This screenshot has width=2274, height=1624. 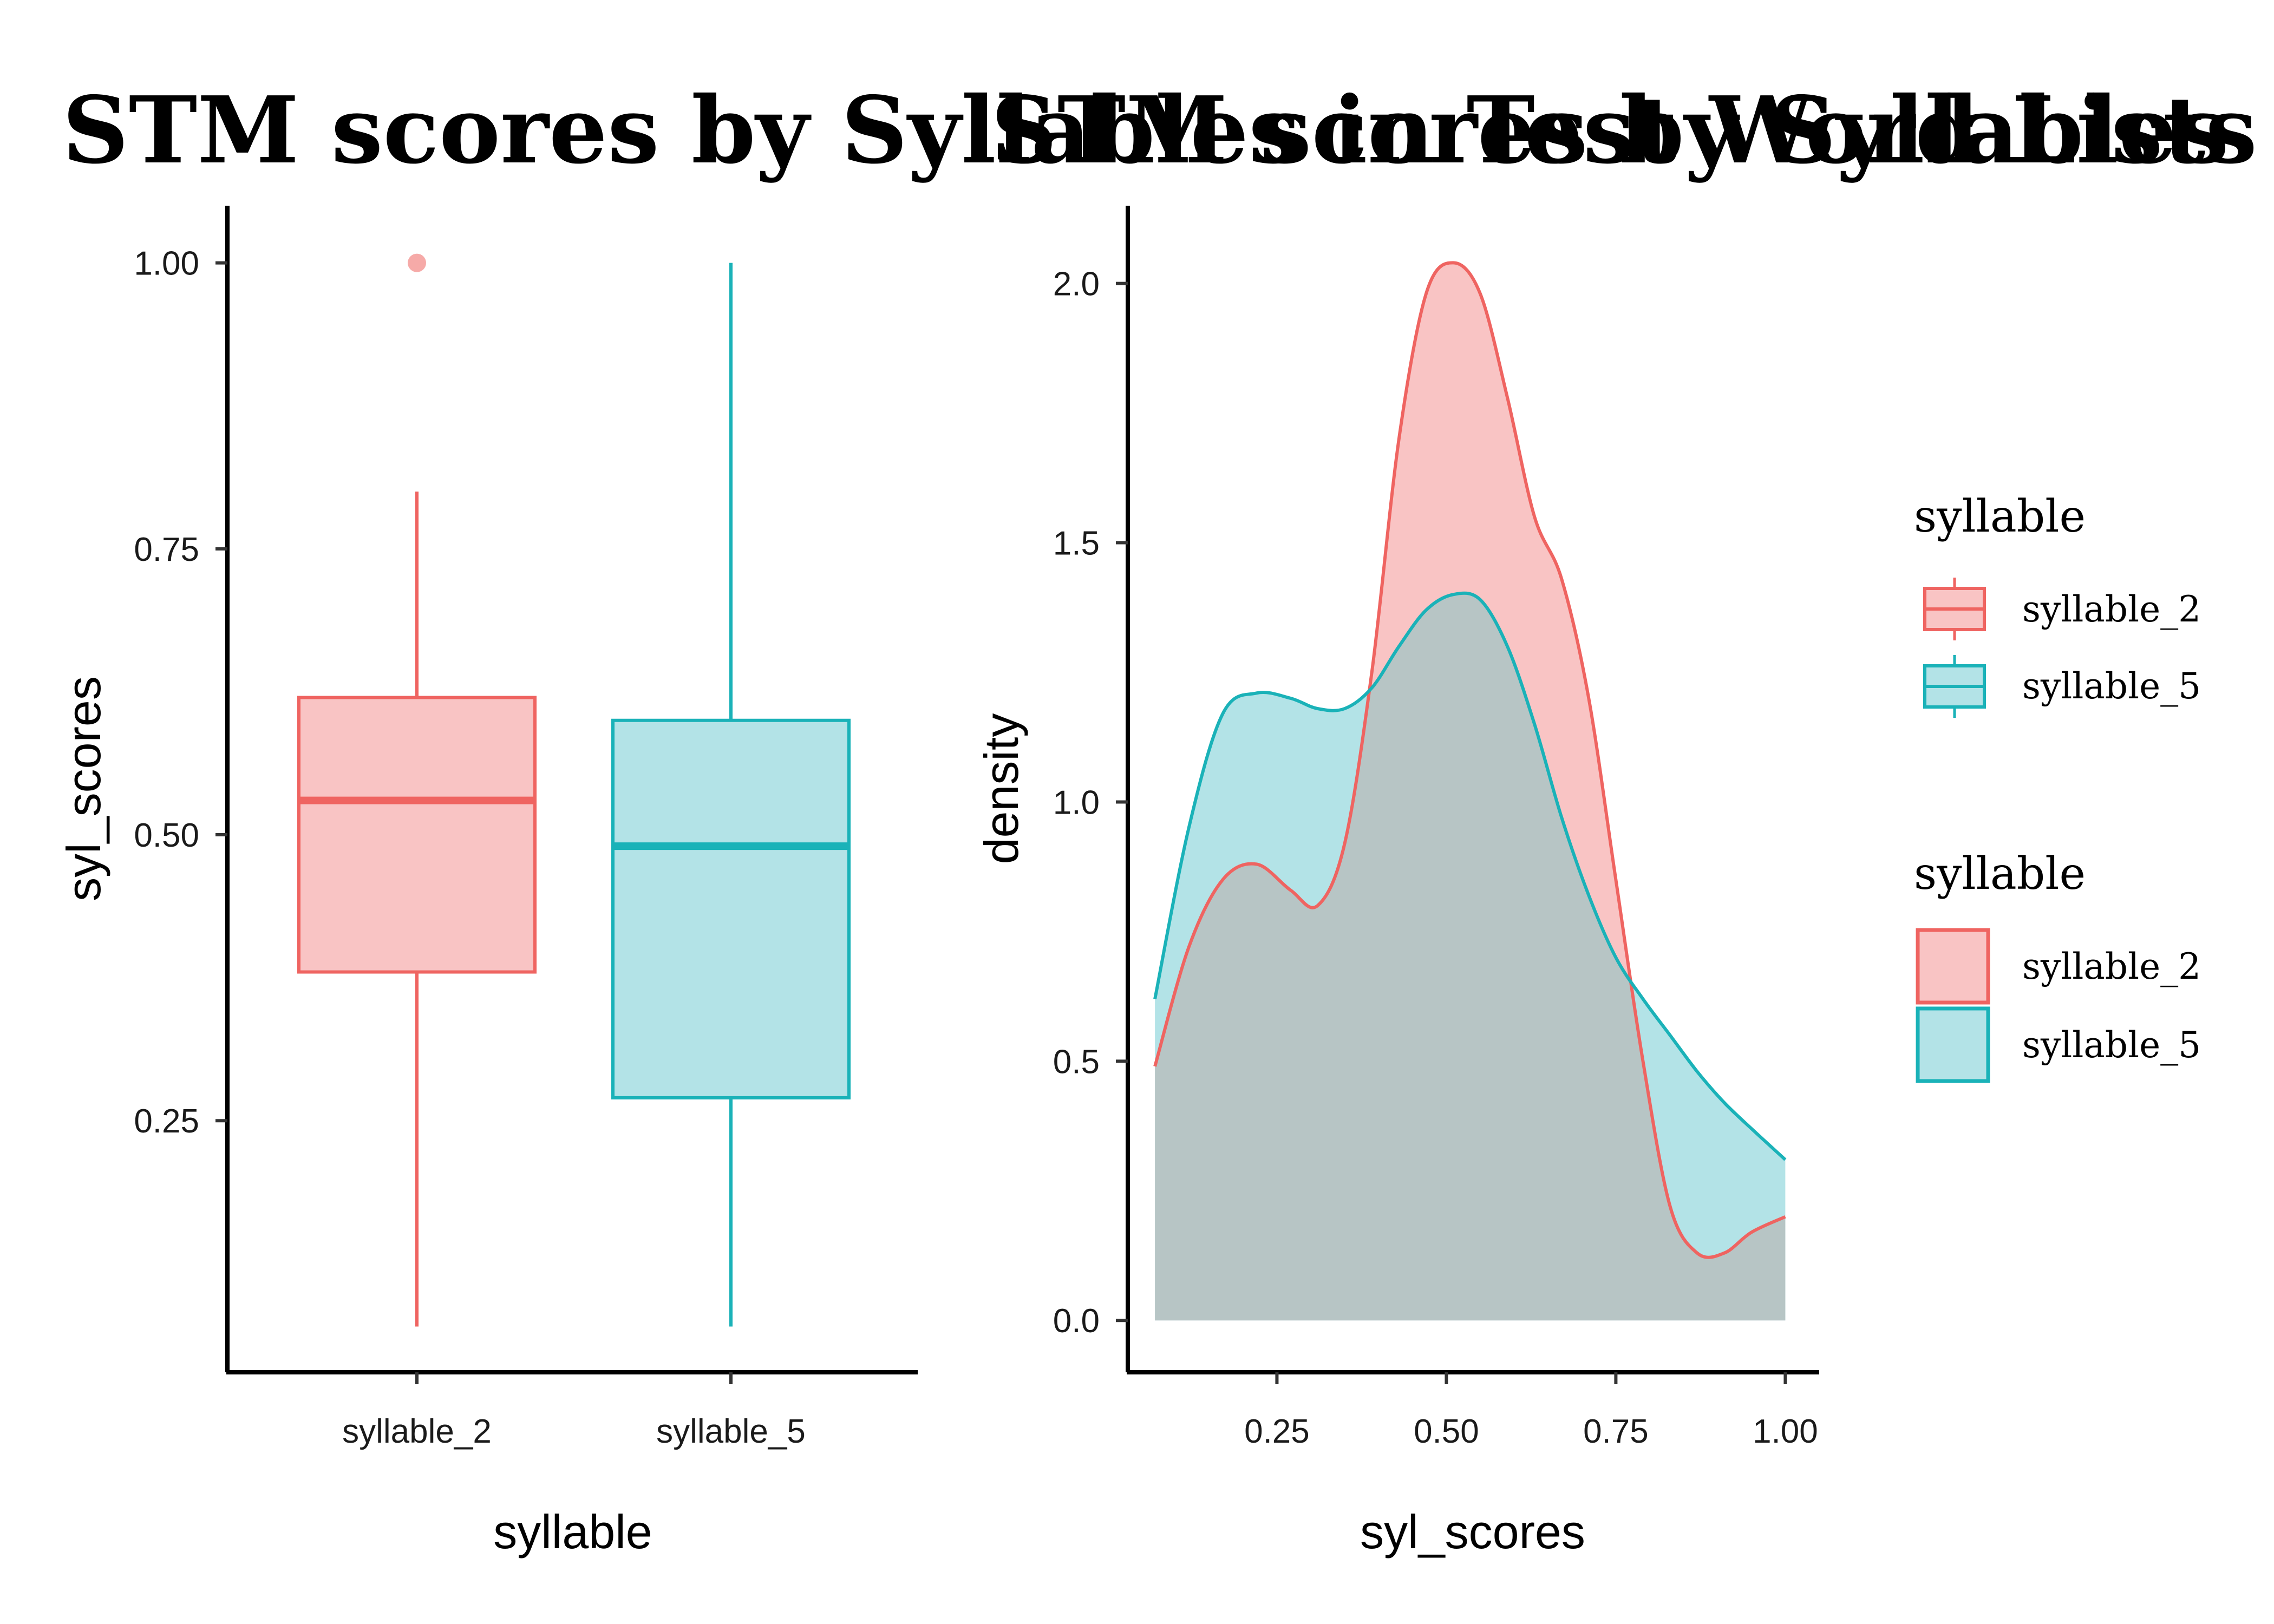 What do you see at coordinates (2000, 874) in the screenshot?
I see `legend-fill-title: syllable` at bounding box center [2000, 874].